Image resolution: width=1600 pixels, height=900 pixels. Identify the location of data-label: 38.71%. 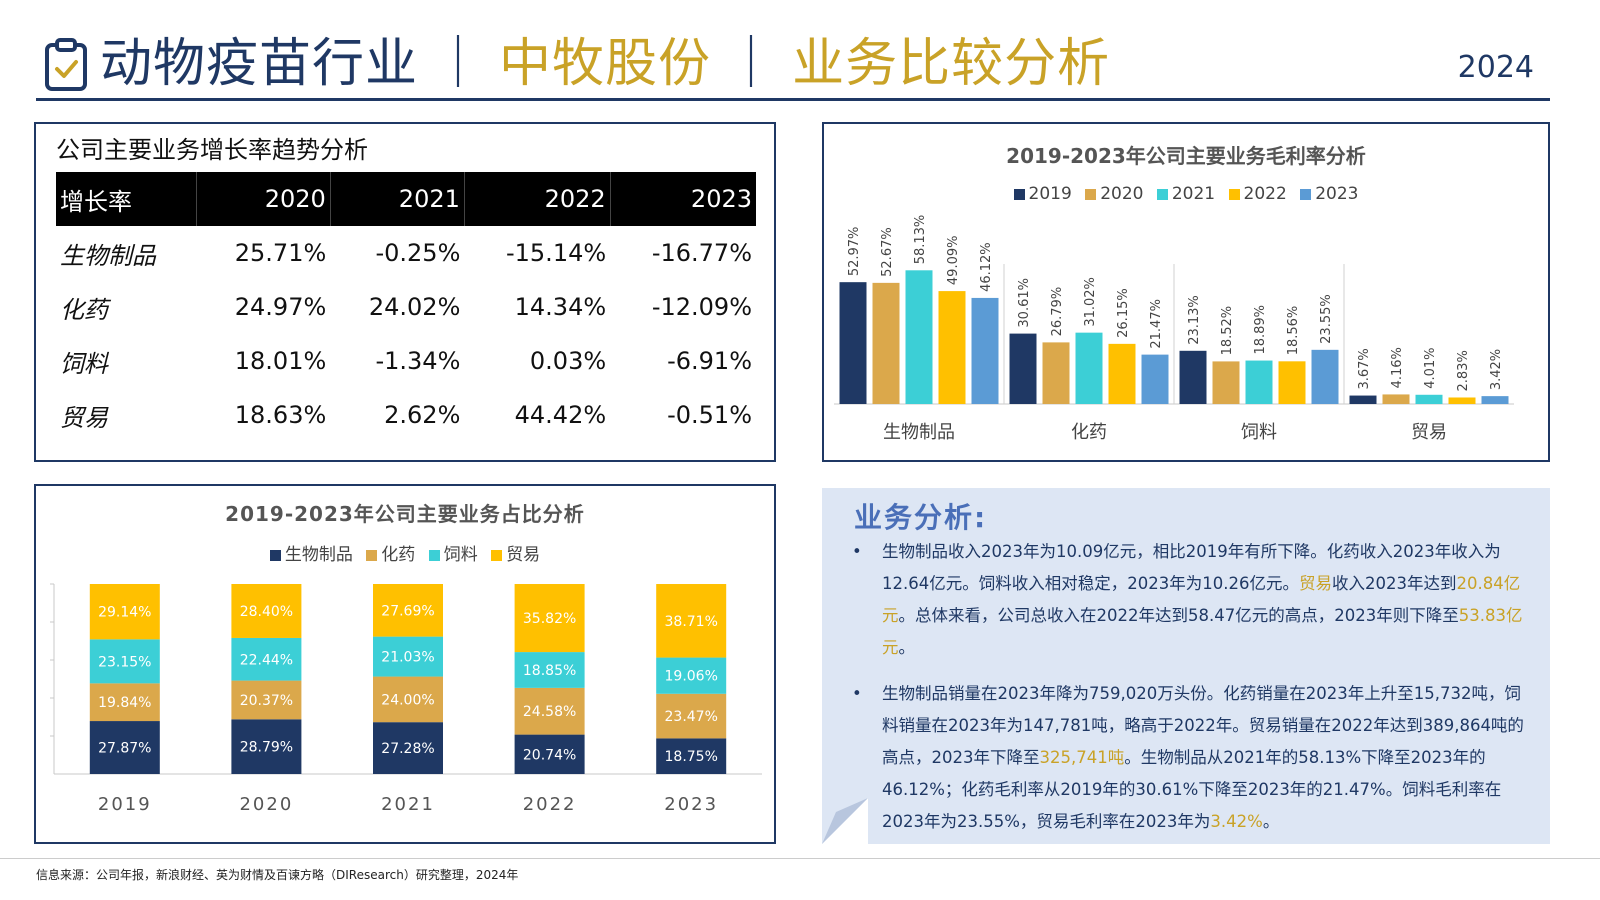
(691, 622).